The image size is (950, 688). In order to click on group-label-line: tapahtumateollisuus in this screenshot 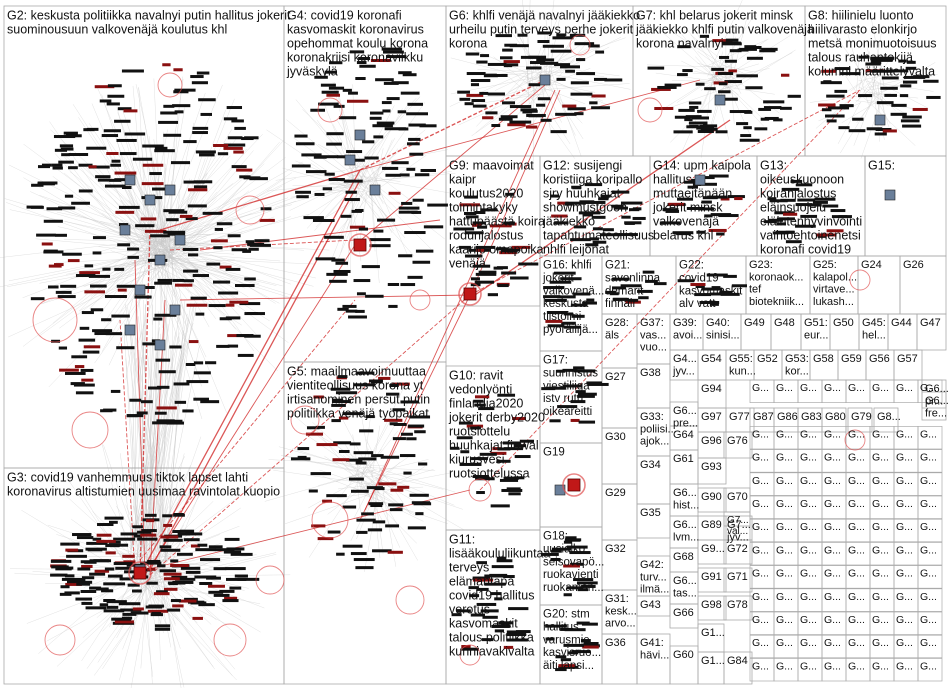, I will do `click(598, 236)`.